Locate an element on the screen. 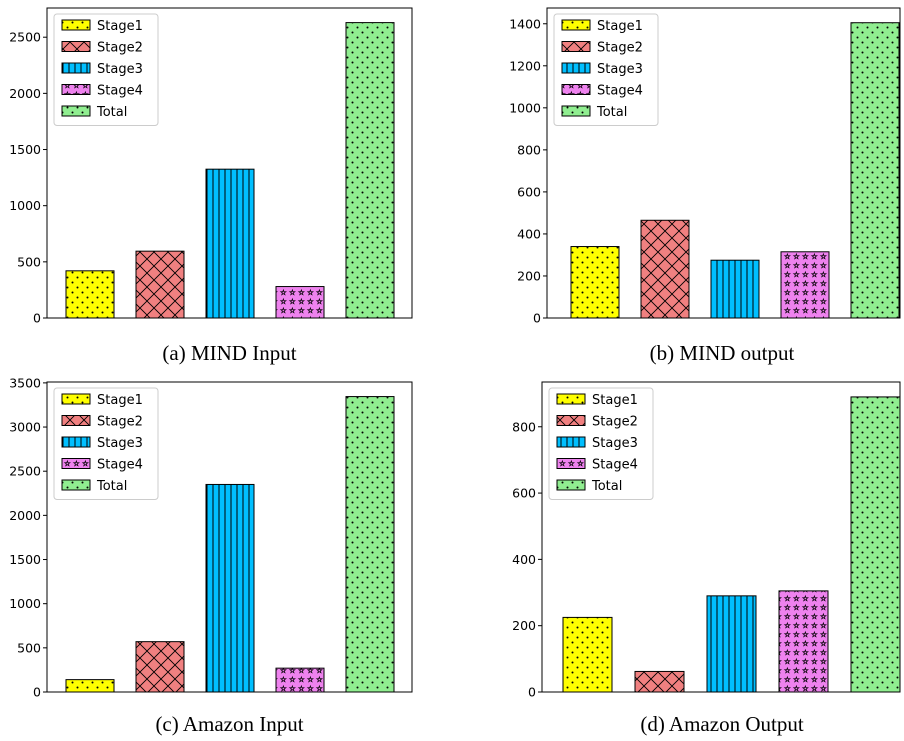 This screenshot has height=741, width=904. y-axis-ticks: 0 500 1000 1500 2000 2500 3000 3500 is located at coordinates (28, 537).